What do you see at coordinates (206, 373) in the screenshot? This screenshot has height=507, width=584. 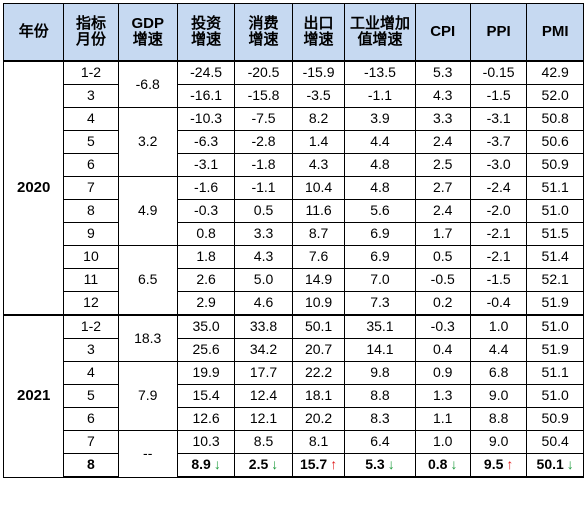 I see `invest-cell: 19.9` at bounding box center [206, 373].